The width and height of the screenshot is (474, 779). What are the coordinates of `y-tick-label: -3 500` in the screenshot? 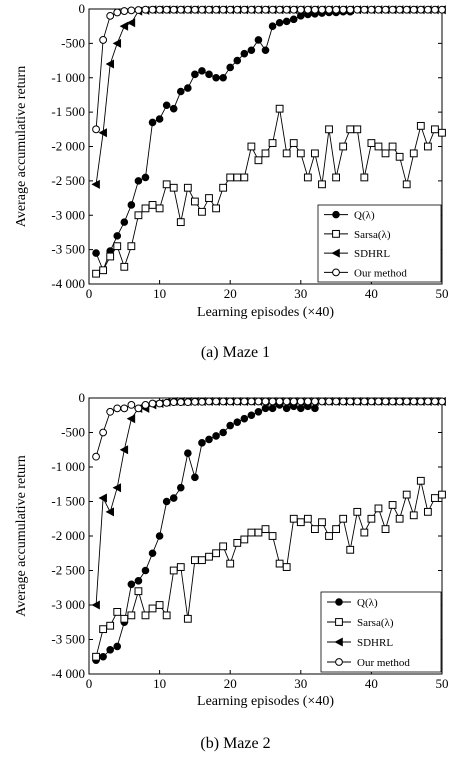 It's located at (68, 249).